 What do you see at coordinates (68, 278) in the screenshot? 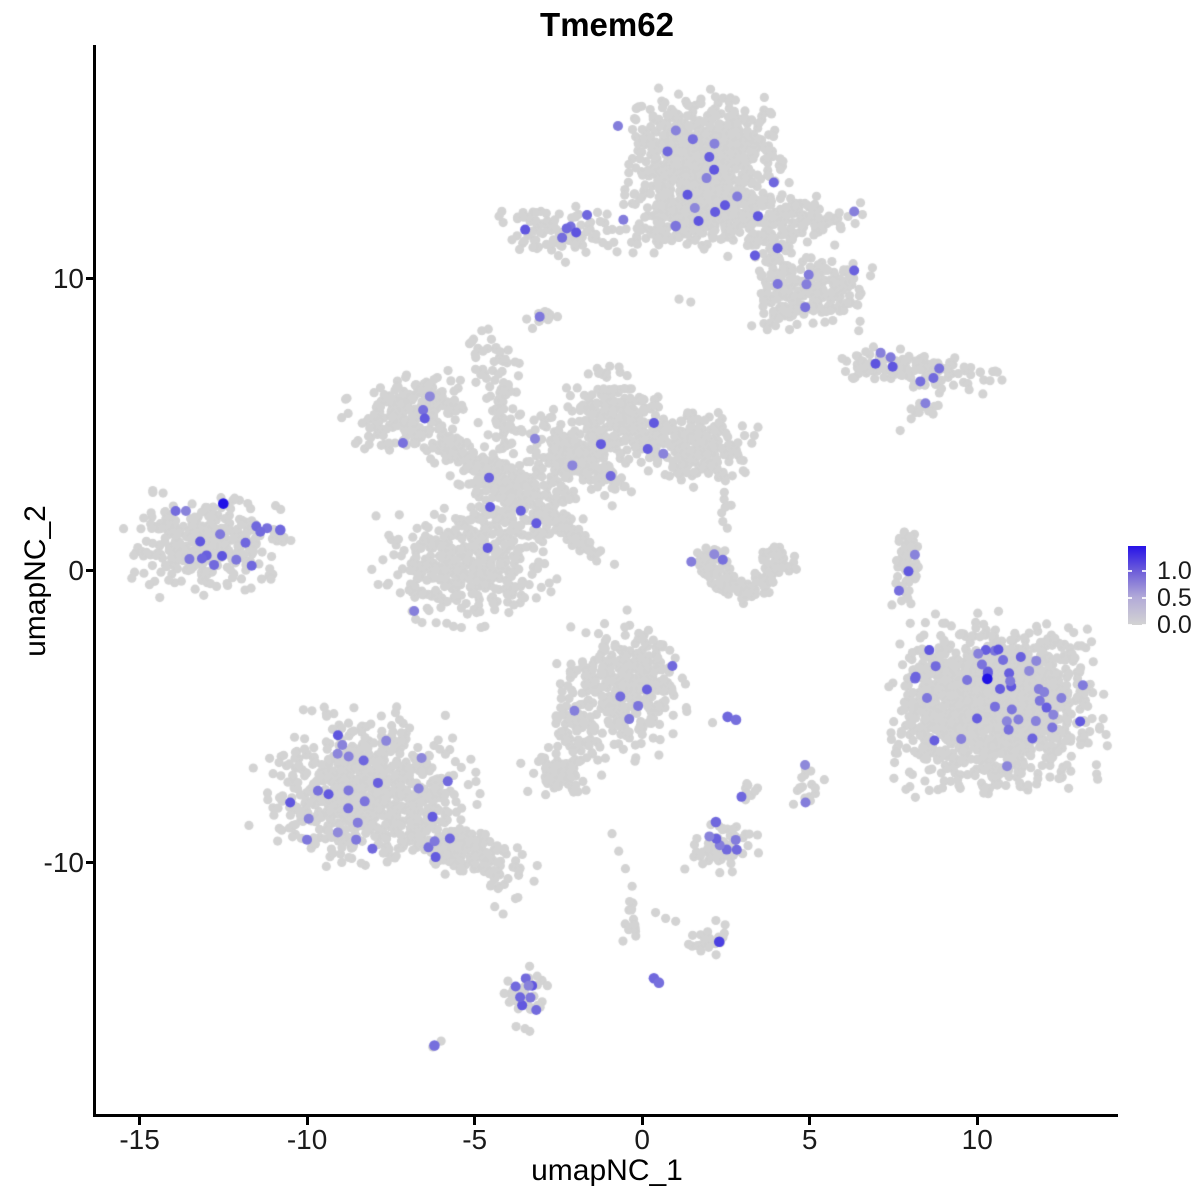
I see `y-tick-label: 10` at bounding box center [68, 278].